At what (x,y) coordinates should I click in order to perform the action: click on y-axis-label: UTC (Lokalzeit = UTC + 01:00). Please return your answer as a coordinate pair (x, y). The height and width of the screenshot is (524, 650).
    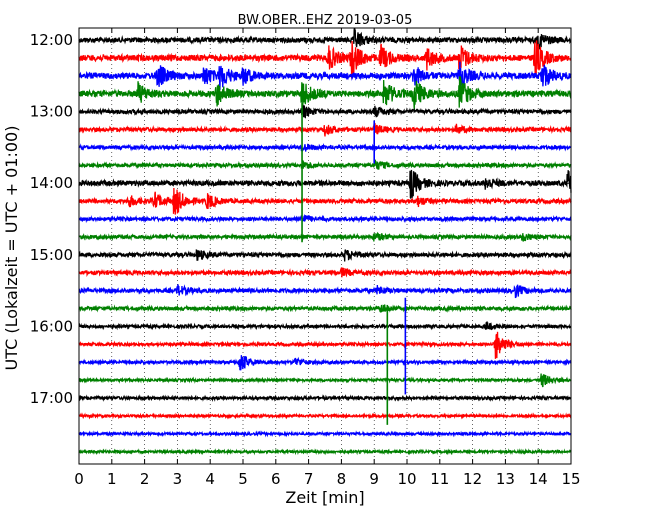
    Looking at the image, I should click on (11, 248).